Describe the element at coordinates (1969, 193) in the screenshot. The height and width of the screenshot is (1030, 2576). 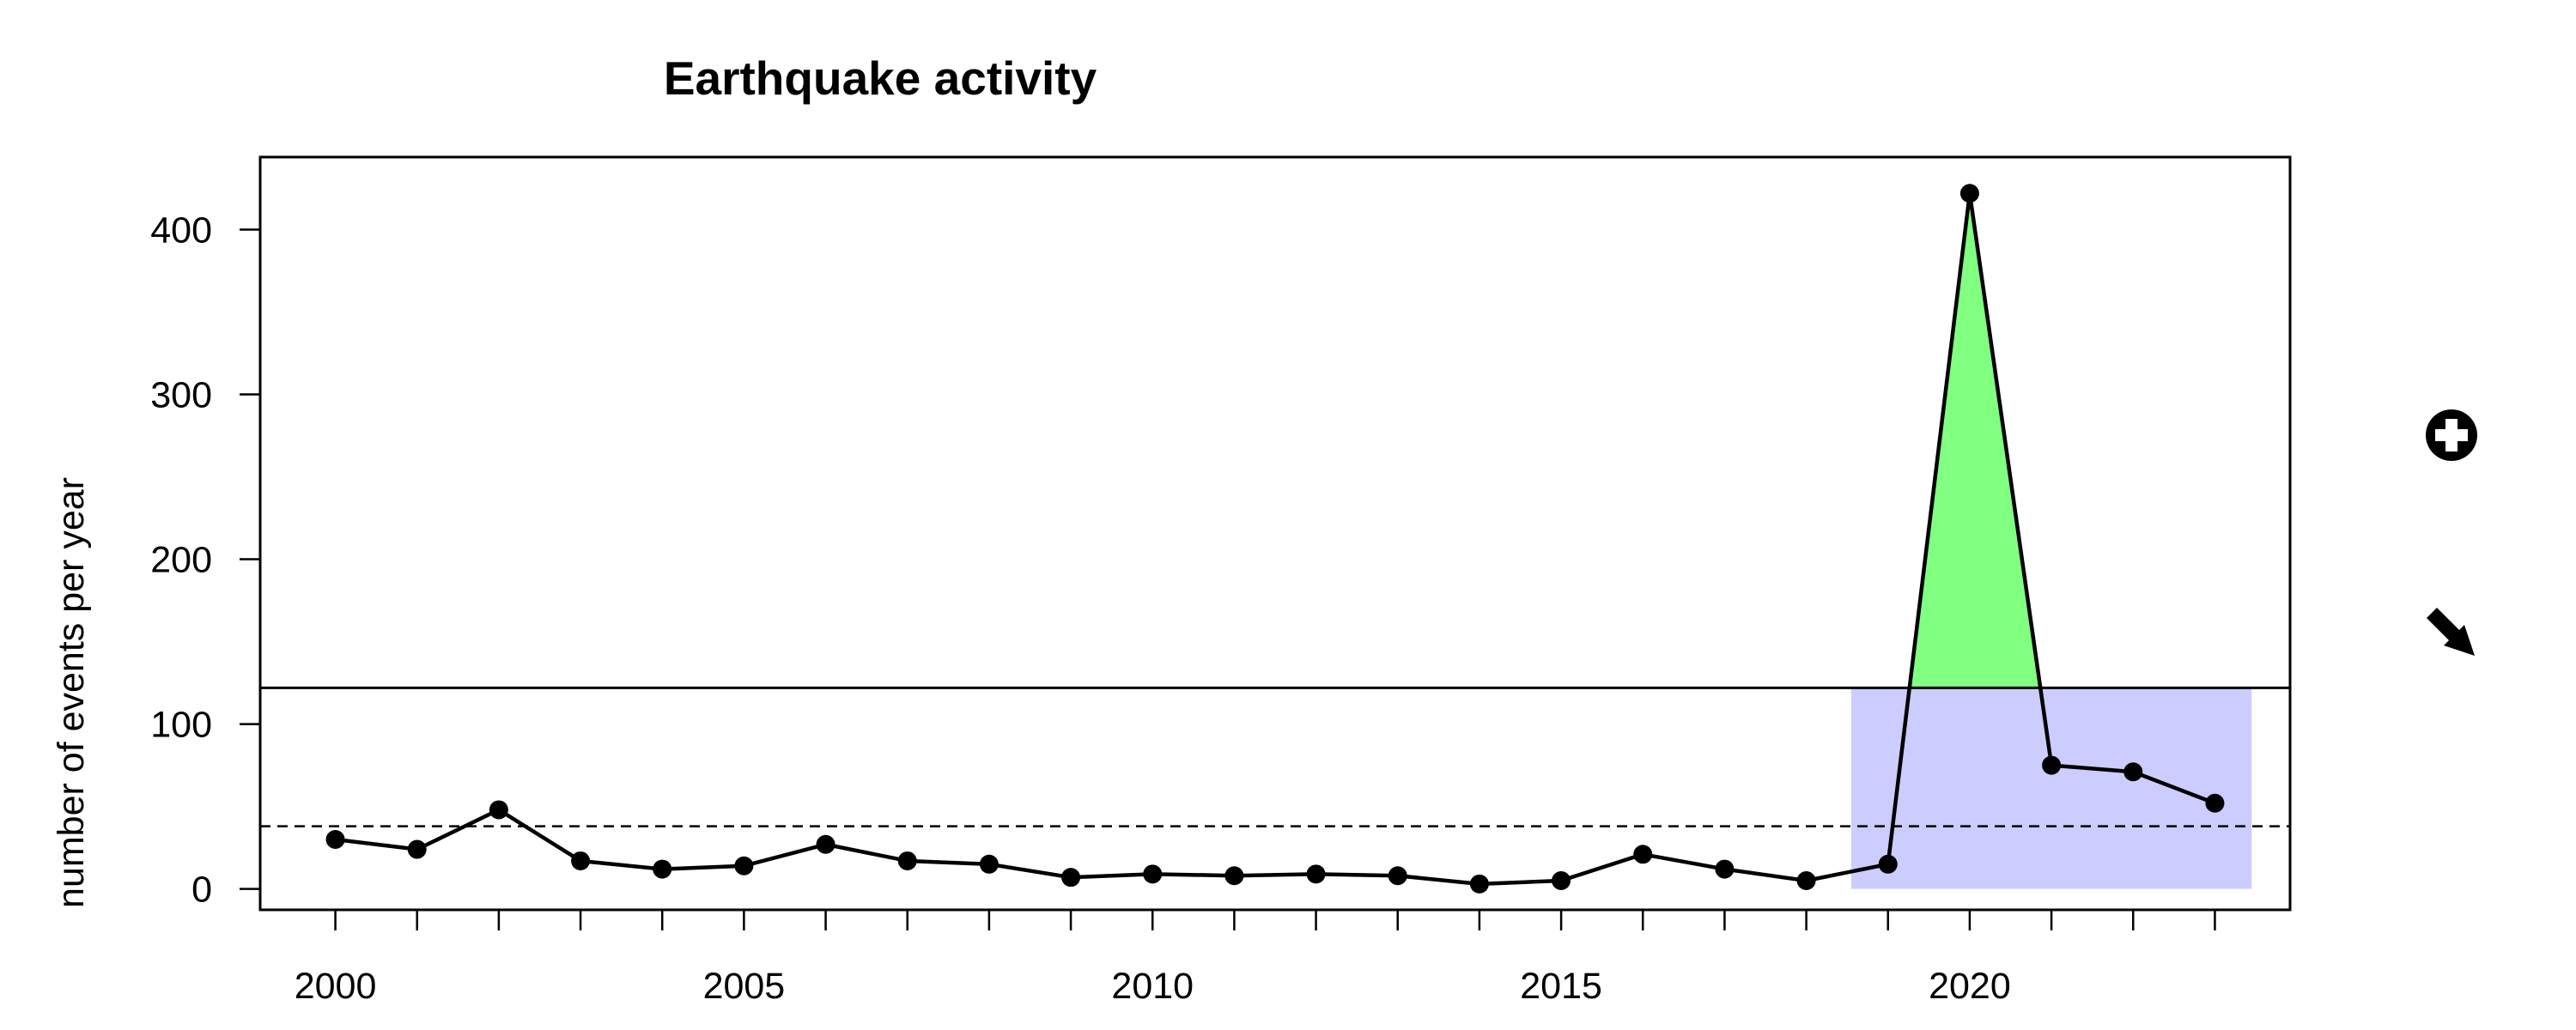
I see `data-point-2020` at that location.